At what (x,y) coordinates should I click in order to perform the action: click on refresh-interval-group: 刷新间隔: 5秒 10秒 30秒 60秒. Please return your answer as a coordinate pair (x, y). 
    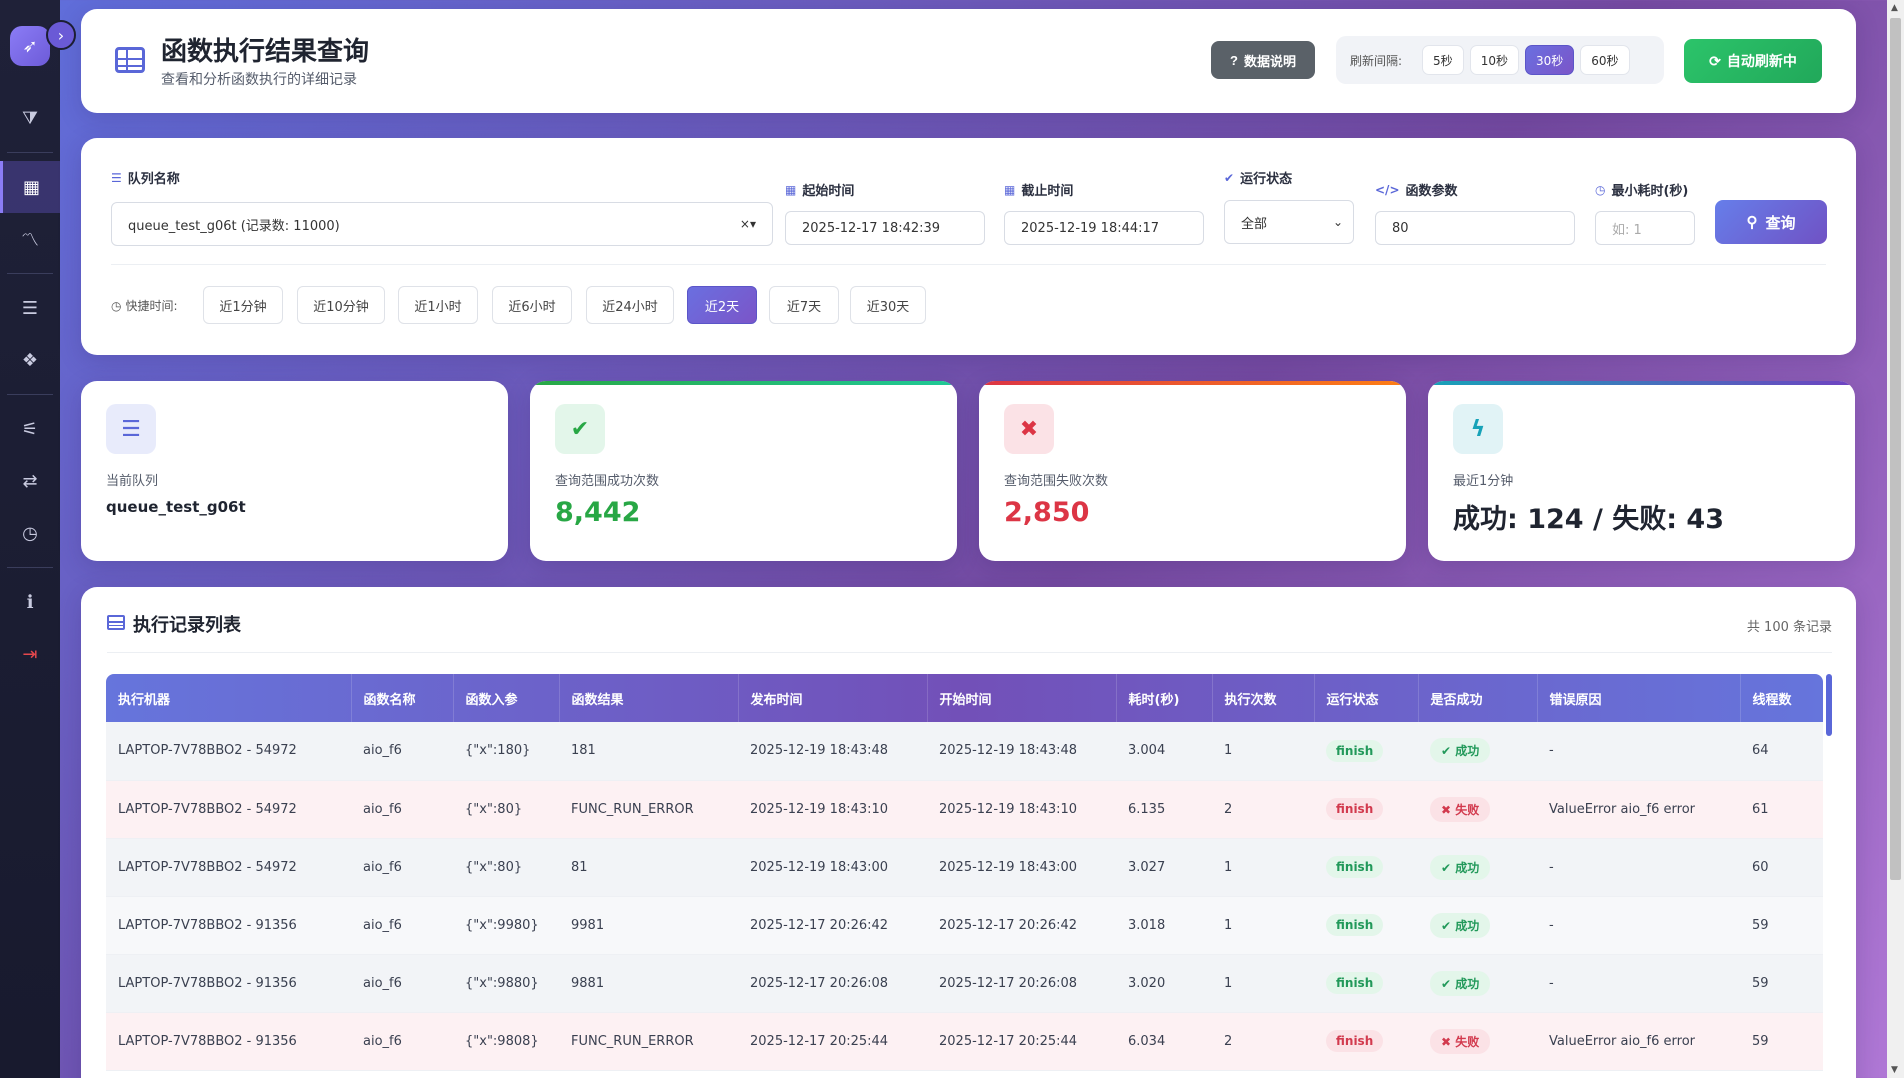
    Looking at the image, I should click on (1500, 60).